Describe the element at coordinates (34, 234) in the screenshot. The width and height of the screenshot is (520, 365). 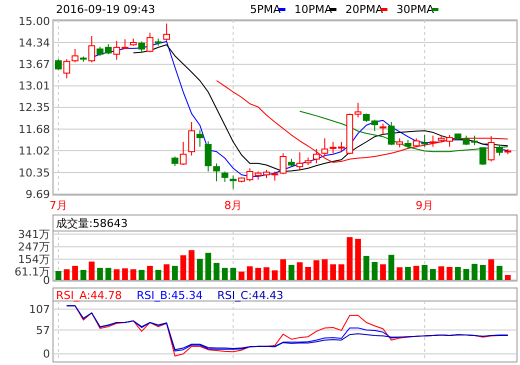
I see `y-tick-label: 341万` at that location.